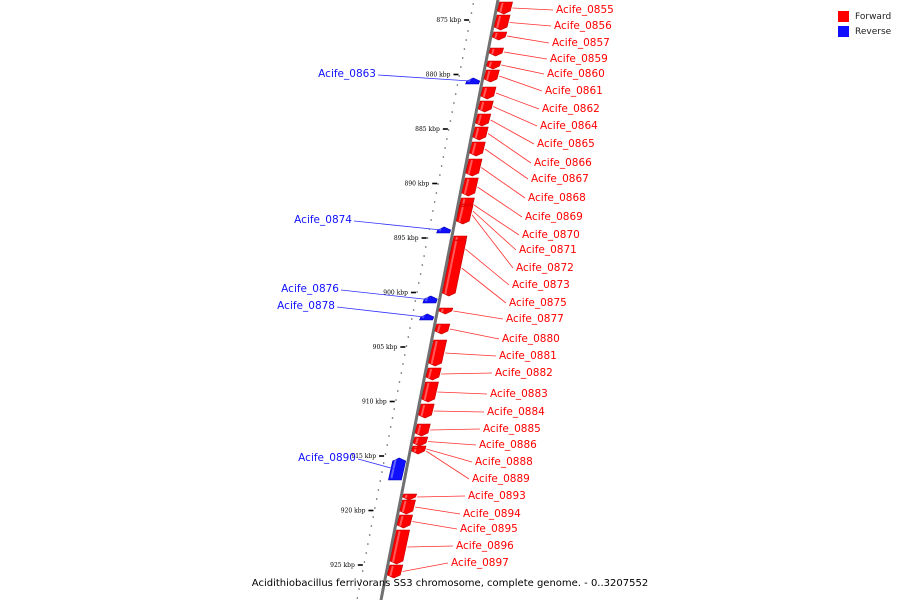 The height and width of the screenshot is (600, 900). Describe the element at coordinates (535, 319) in the screenshot. I see `gene-label: Acife_0877` at that location.